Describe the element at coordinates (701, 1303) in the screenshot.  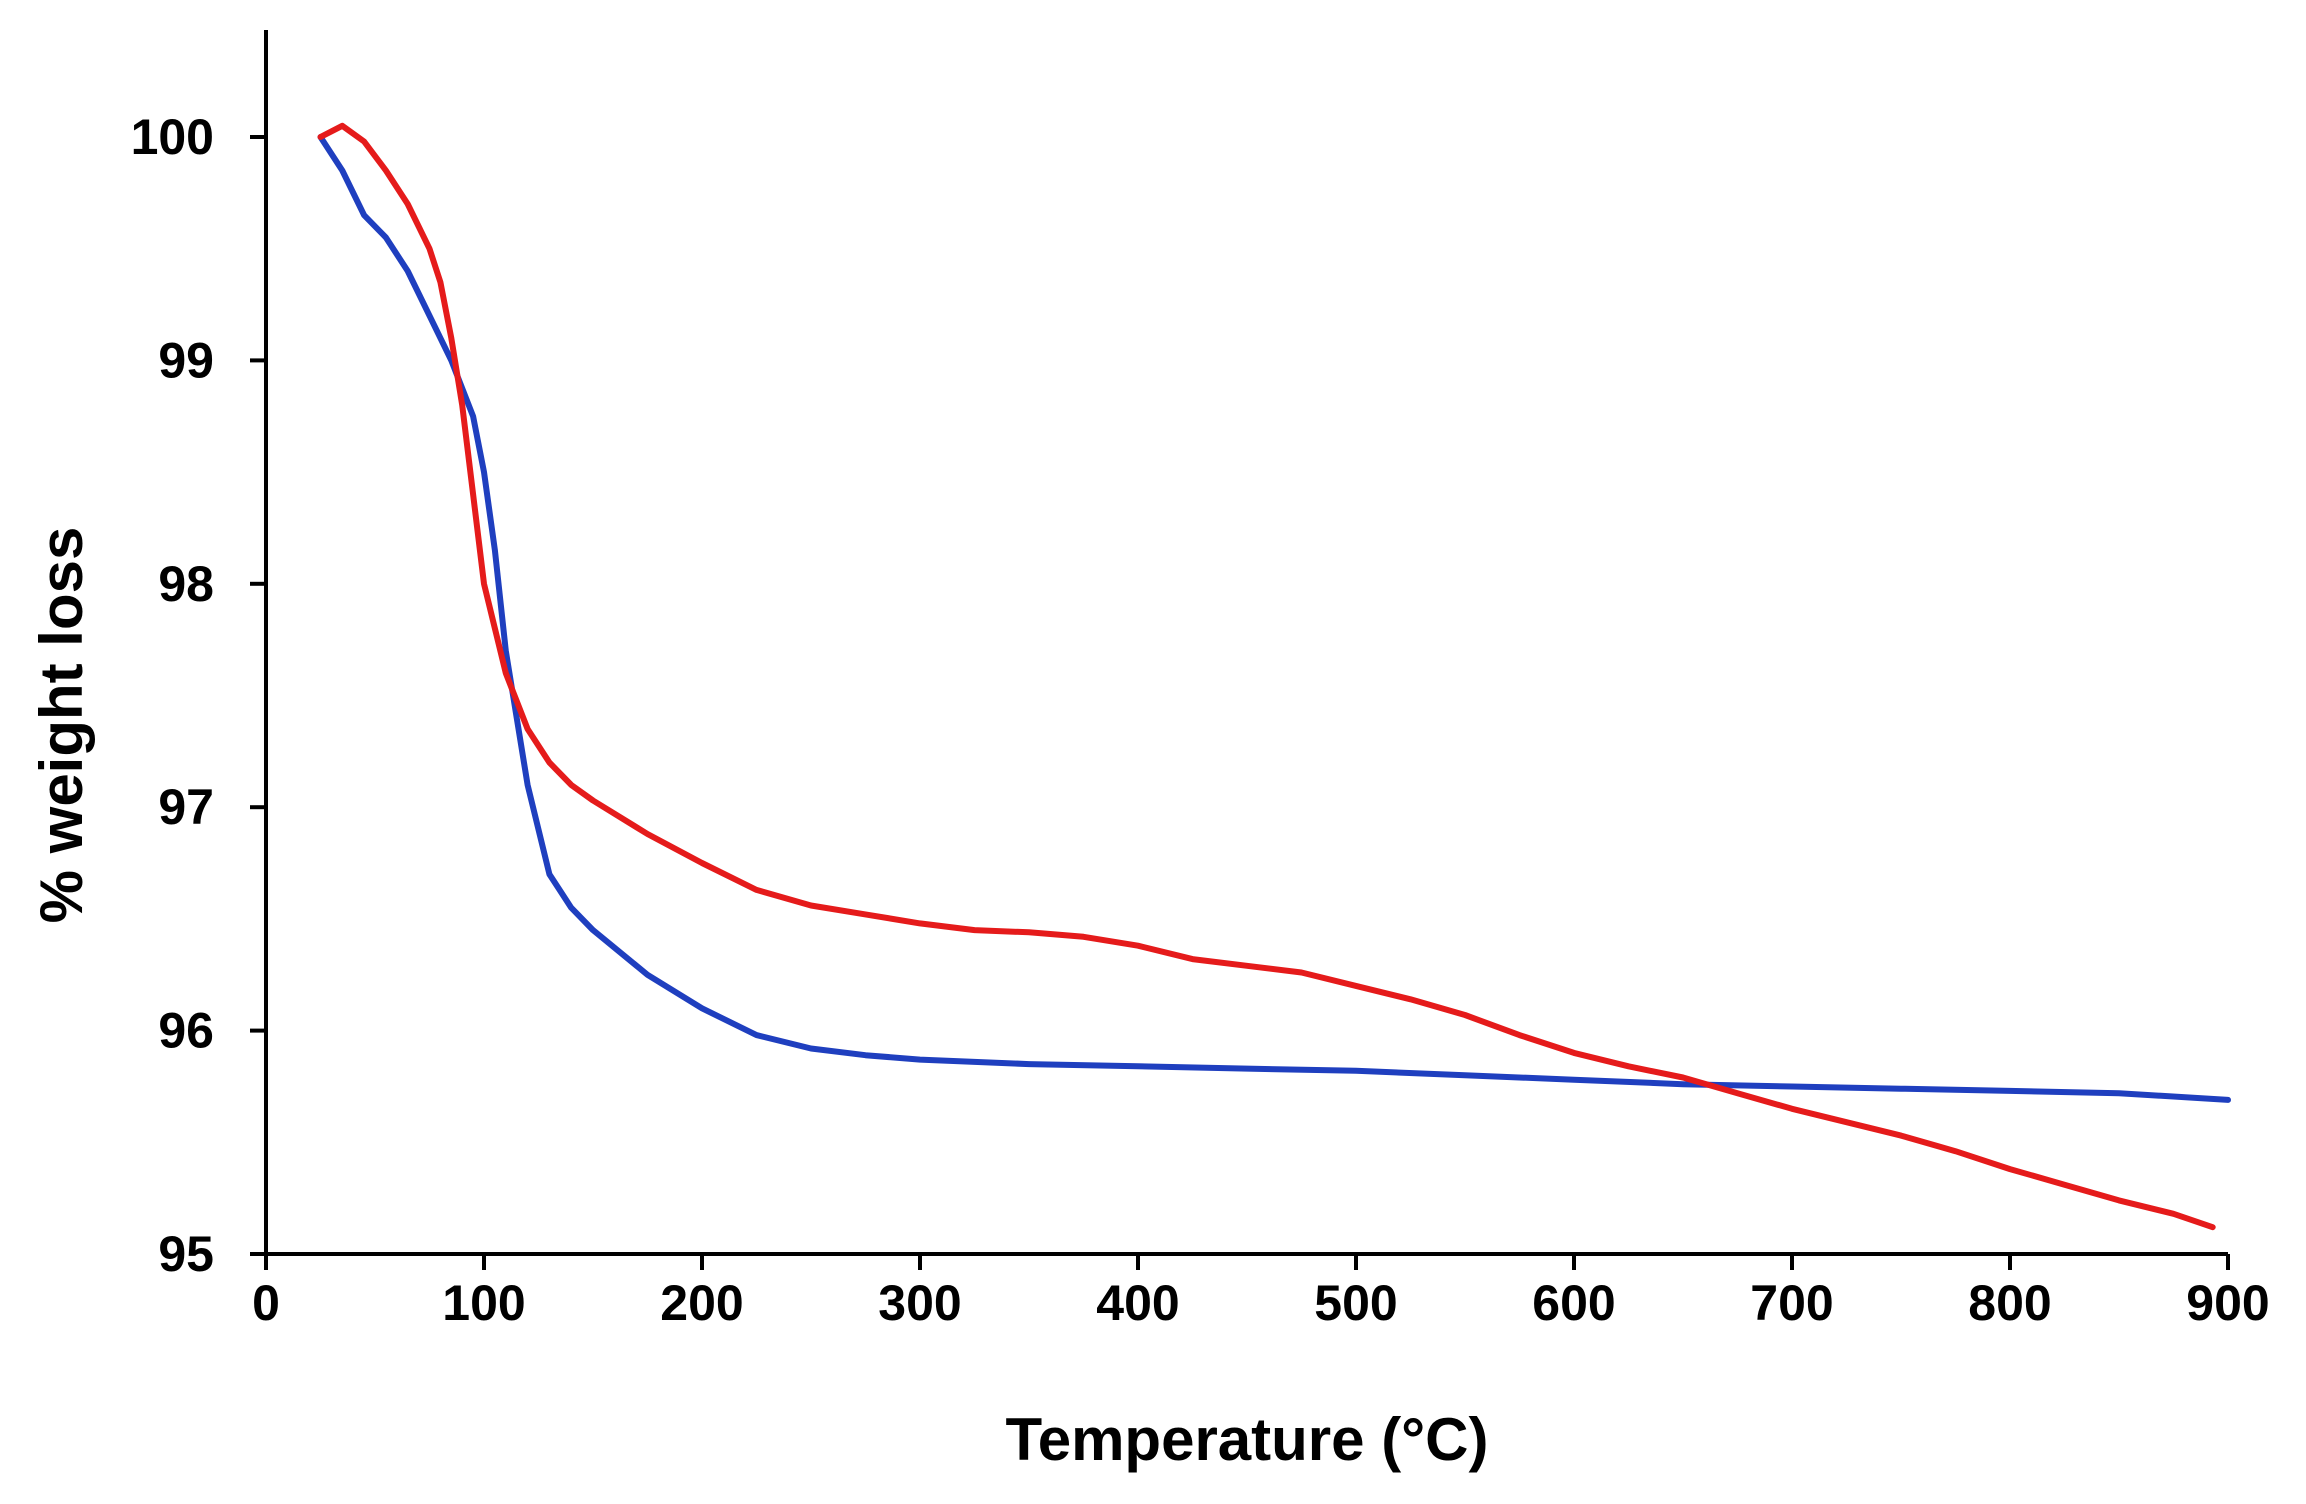
I see `x-tick-label: 200` at that location.